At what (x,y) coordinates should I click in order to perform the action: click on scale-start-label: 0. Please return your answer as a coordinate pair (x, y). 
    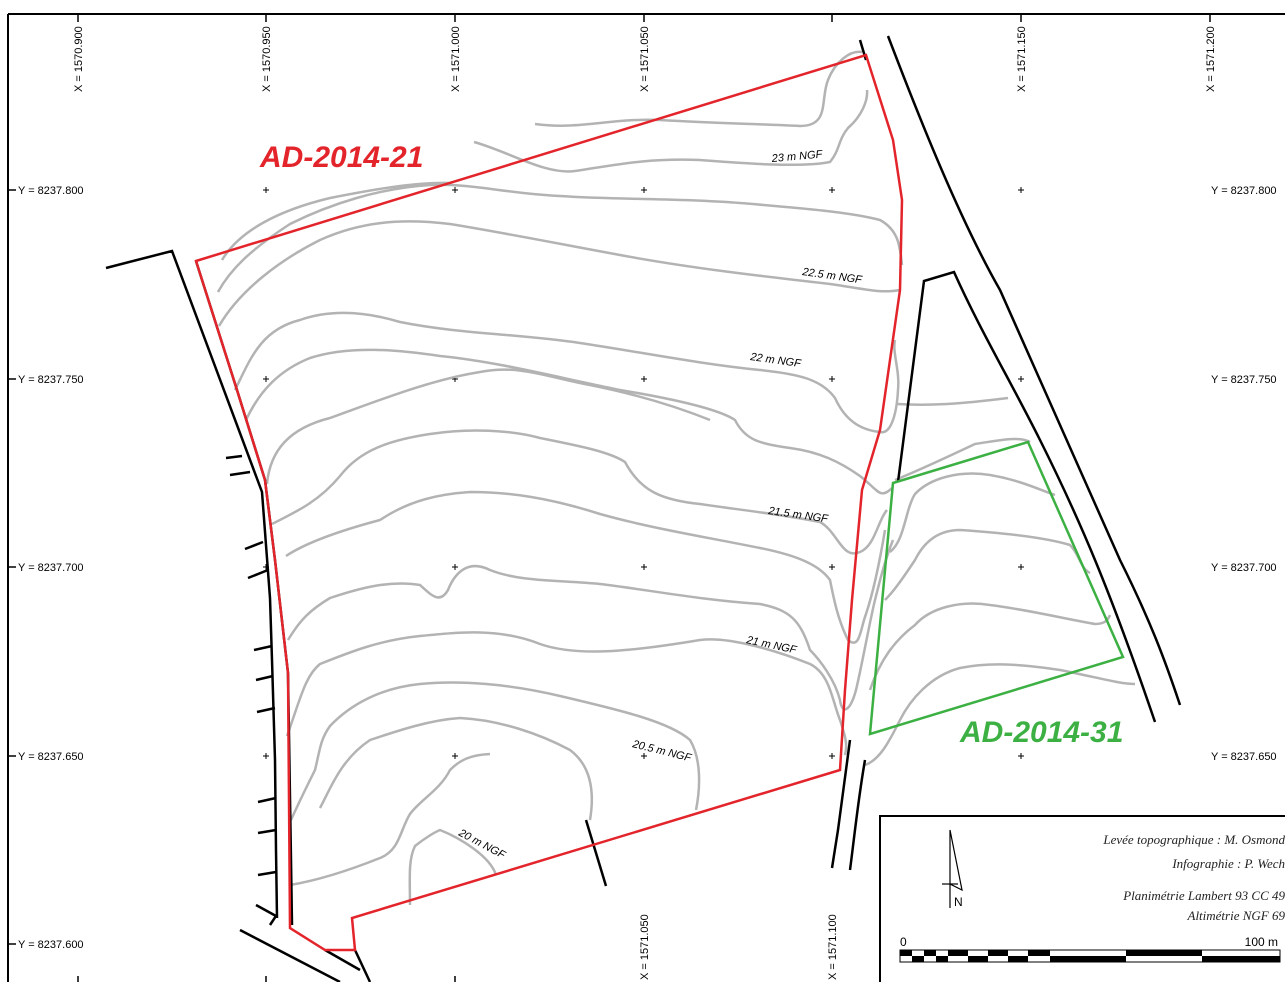
    Looking at the image, I should click on (903, 942).